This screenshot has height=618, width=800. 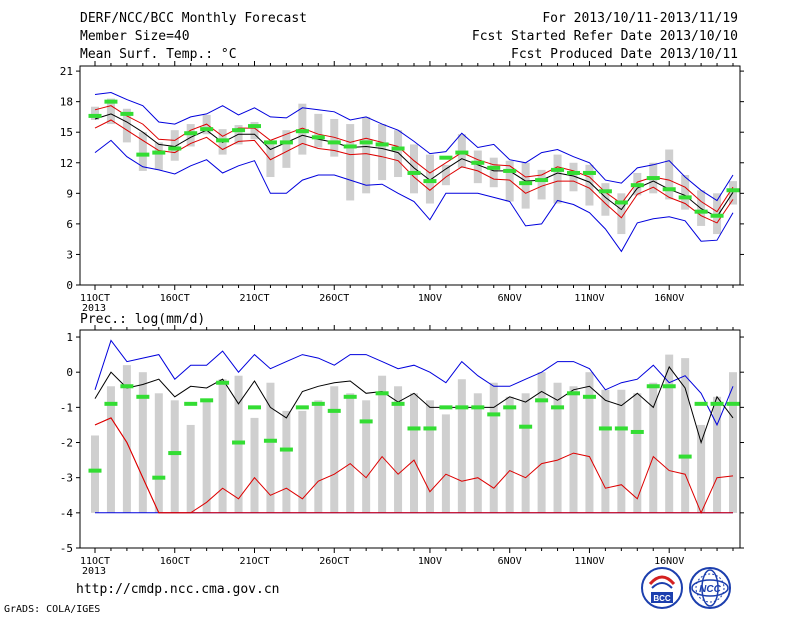 What do you see at coordinates (69, 224) in the screenshot?
I see `y-tick-label: 6` at bounding box center [69, 224].